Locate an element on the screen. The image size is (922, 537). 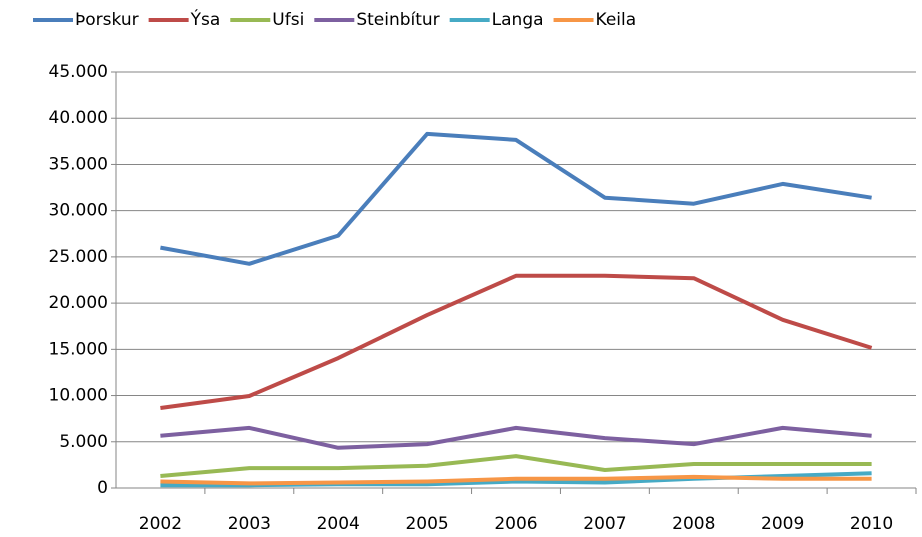
legend-label: Ýsa is located at coordinates (205, 19).